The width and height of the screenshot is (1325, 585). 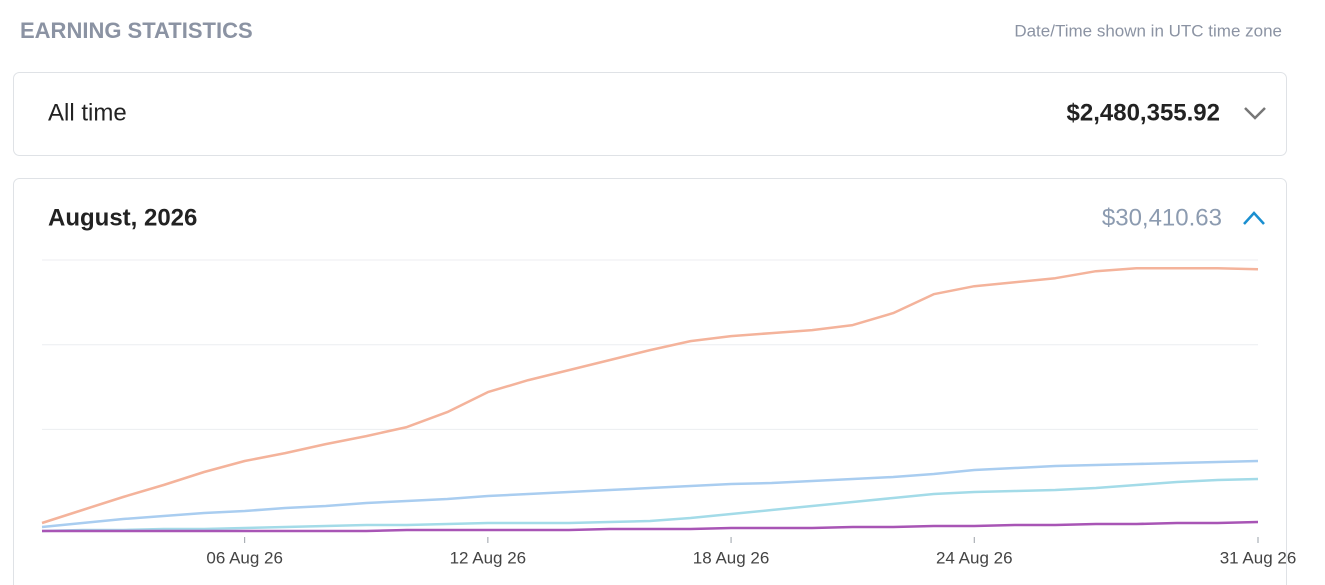 I want to click on timezone-note: Date/Time shown in UTC time zone, so click(x=1148, y=30).